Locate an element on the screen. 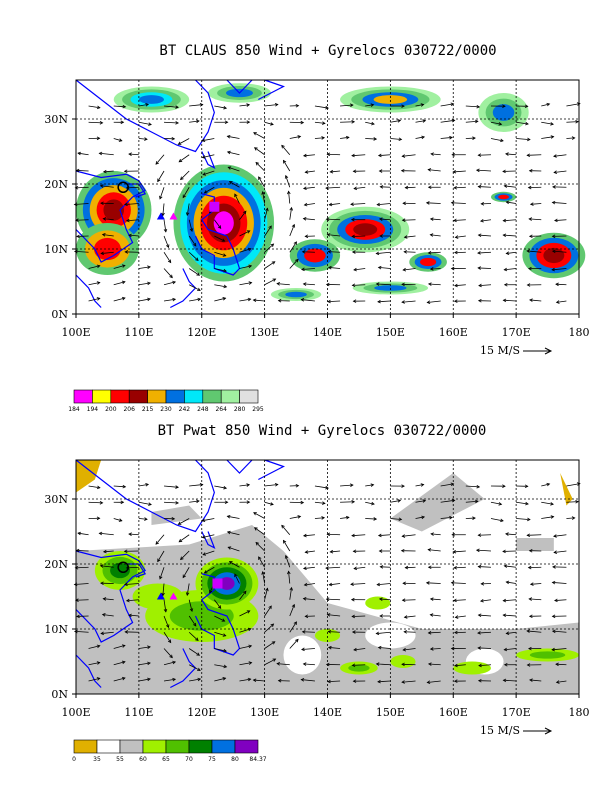 Image resolution: width=612 pixels, height=792 pixels. x-tick-label: 180 is located at coordinates (579, 332).